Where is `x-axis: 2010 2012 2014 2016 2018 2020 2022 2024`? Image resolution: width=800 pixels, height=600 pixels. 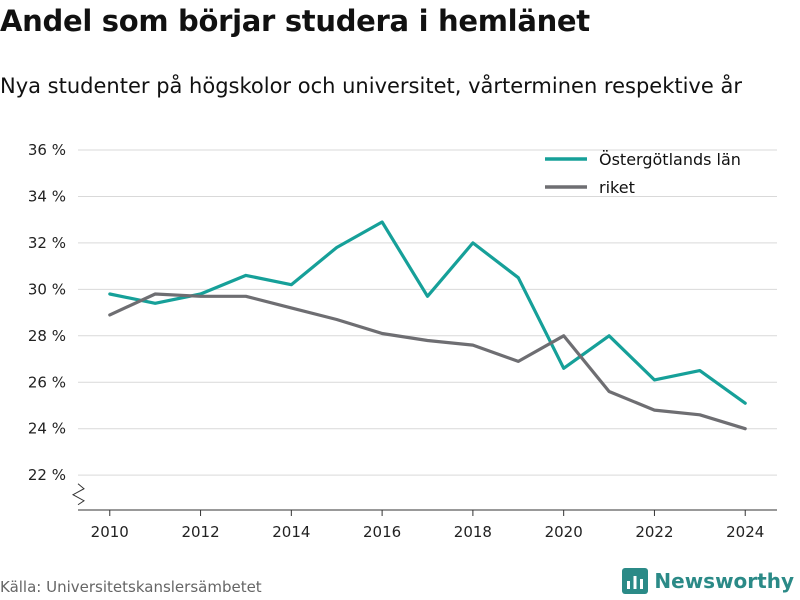 x-axis: 2010 2012 2014 2016 2018 2020 2022 2024 is located at coordinates (424, 512).